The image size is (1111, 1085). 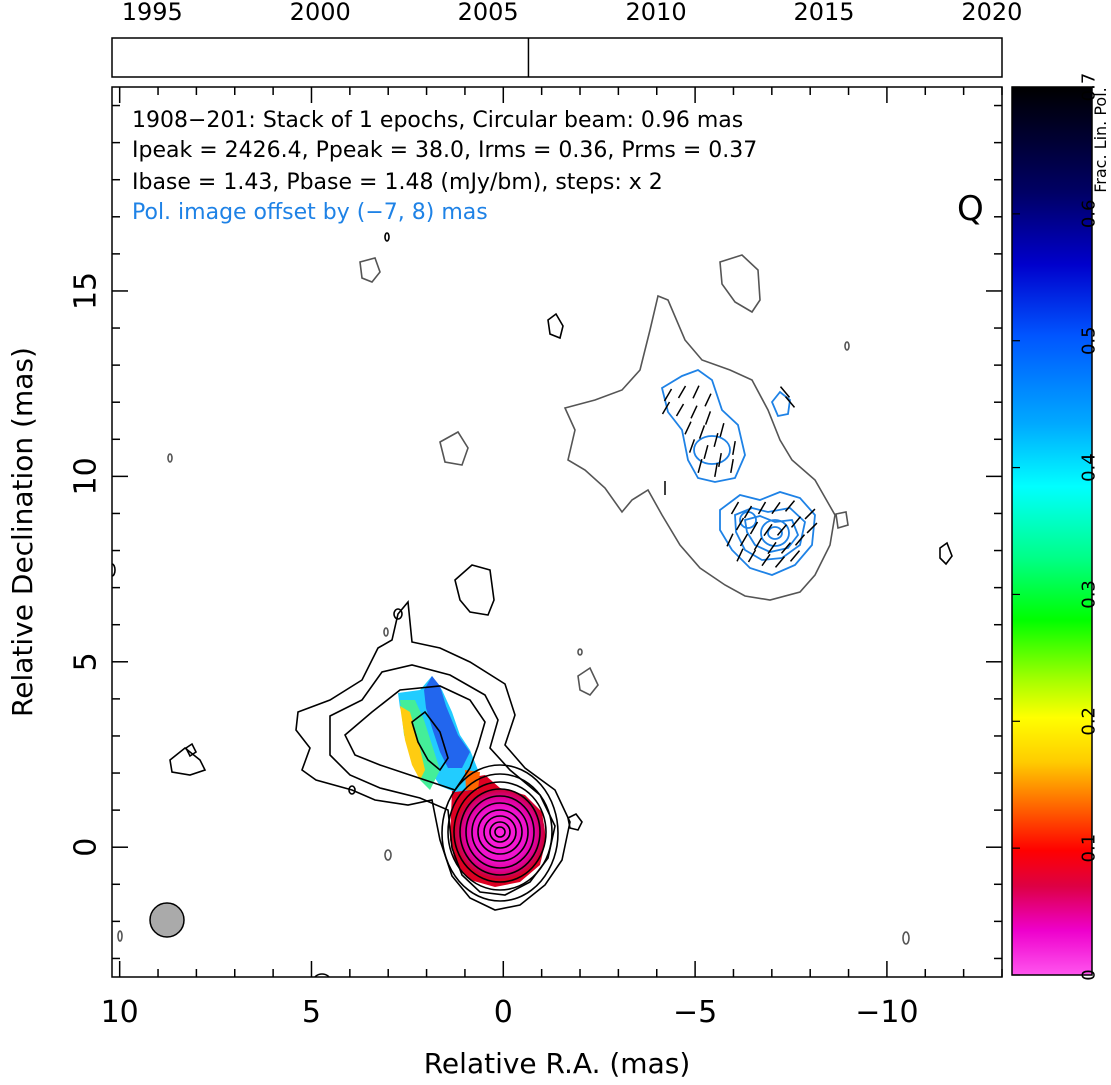 What do you see at coordinates (22, 532) in the screenshot?
I see `y-axis-title: Relative Declination (mas)` at bounding box center [22, 532].